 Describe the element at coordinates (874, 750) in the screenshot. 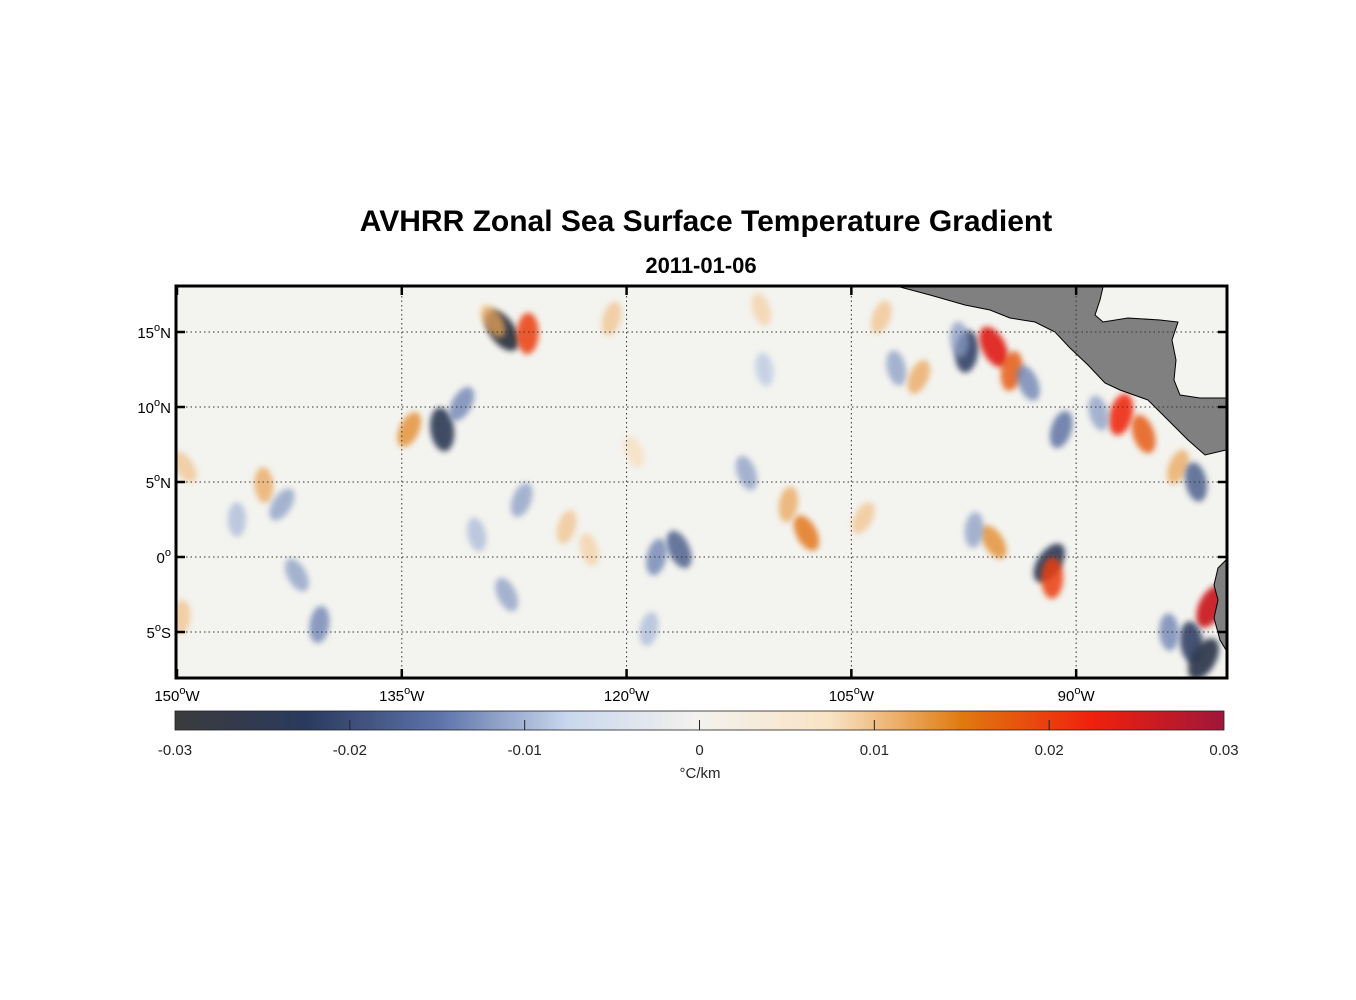

I see `colorbar-tick-label: 0.01` at that location.